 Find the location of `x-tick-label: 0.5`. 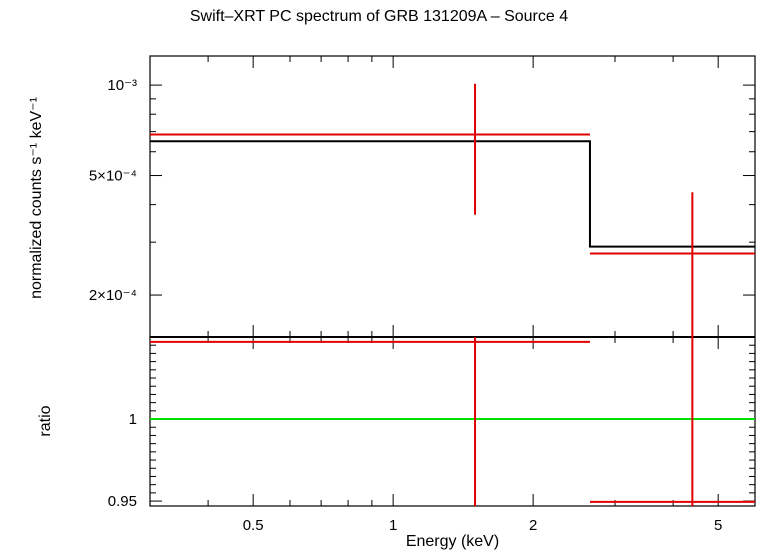

x-tick-label: 0.5 is located at coordinates (253, 525).